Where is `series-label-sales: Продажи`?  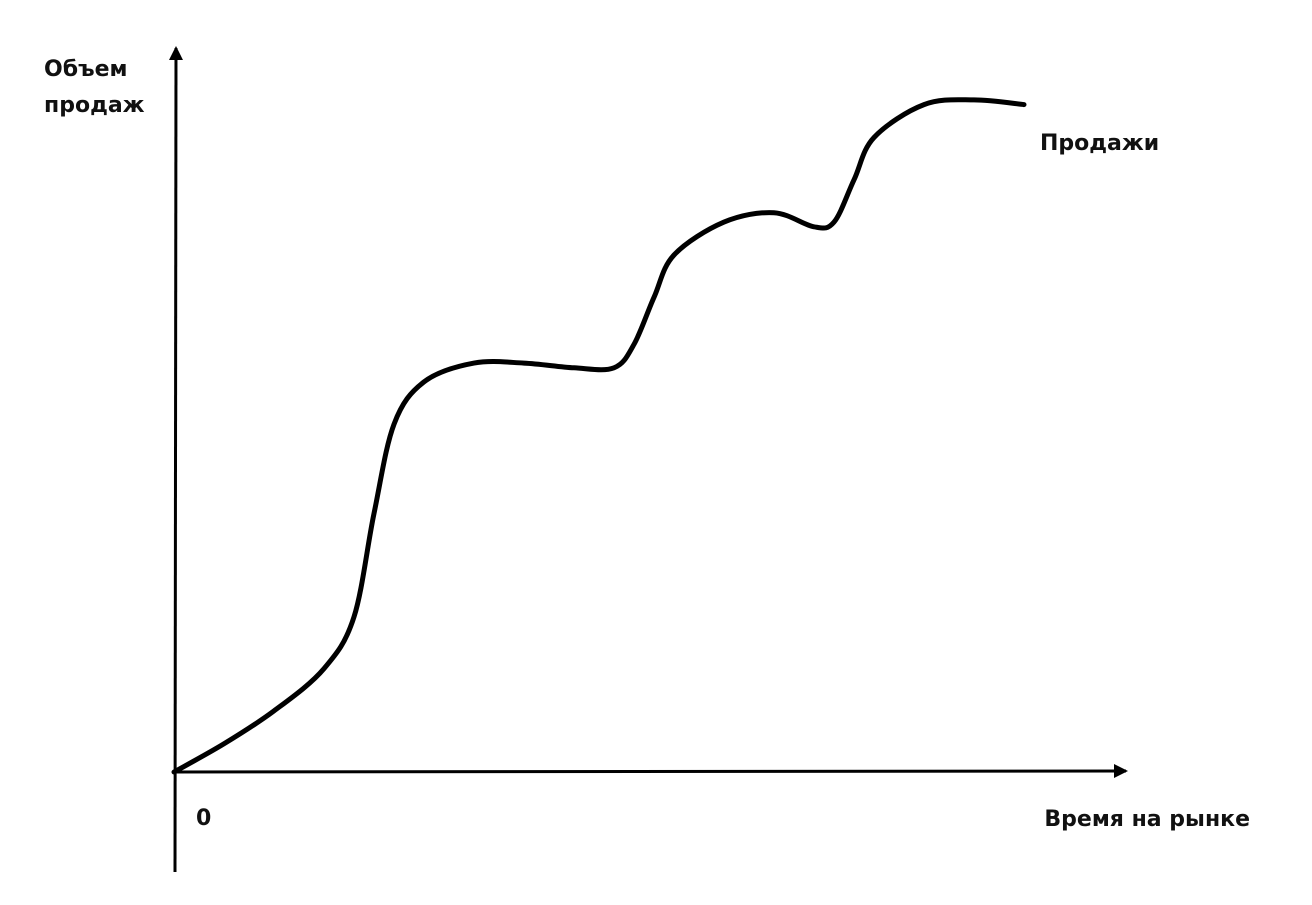
series-label-sales: Продажи is located at coordinates (1099, 143).